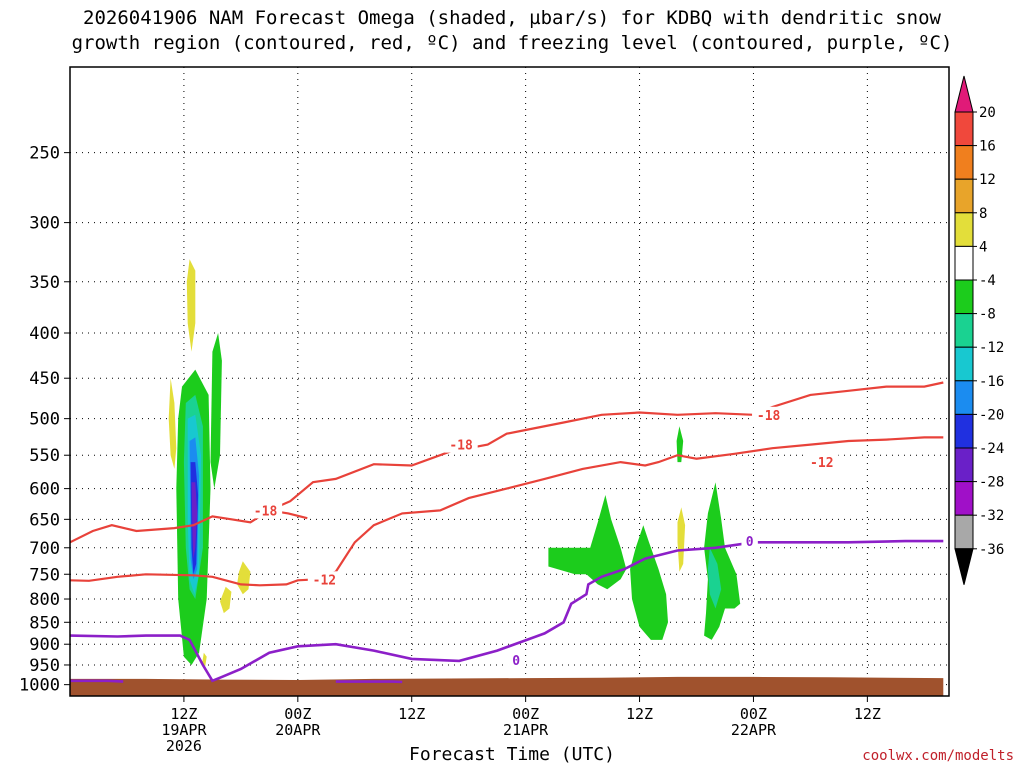  What do you see at coordinates (512, 754) in the screenshot?
I see `x-axis-title: Forecast Time (UTC)` at bounding box center [512, 754].